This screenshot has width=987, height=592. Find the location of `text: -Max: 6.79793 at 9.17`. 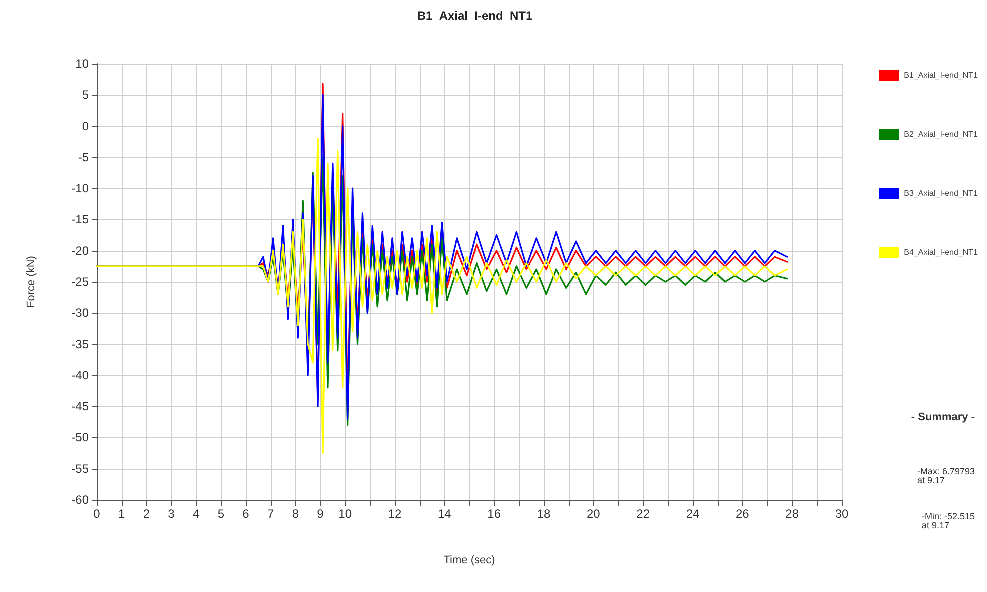

text: -Max: 6.79793 at 9.17 is located at coordinates (946, 476).